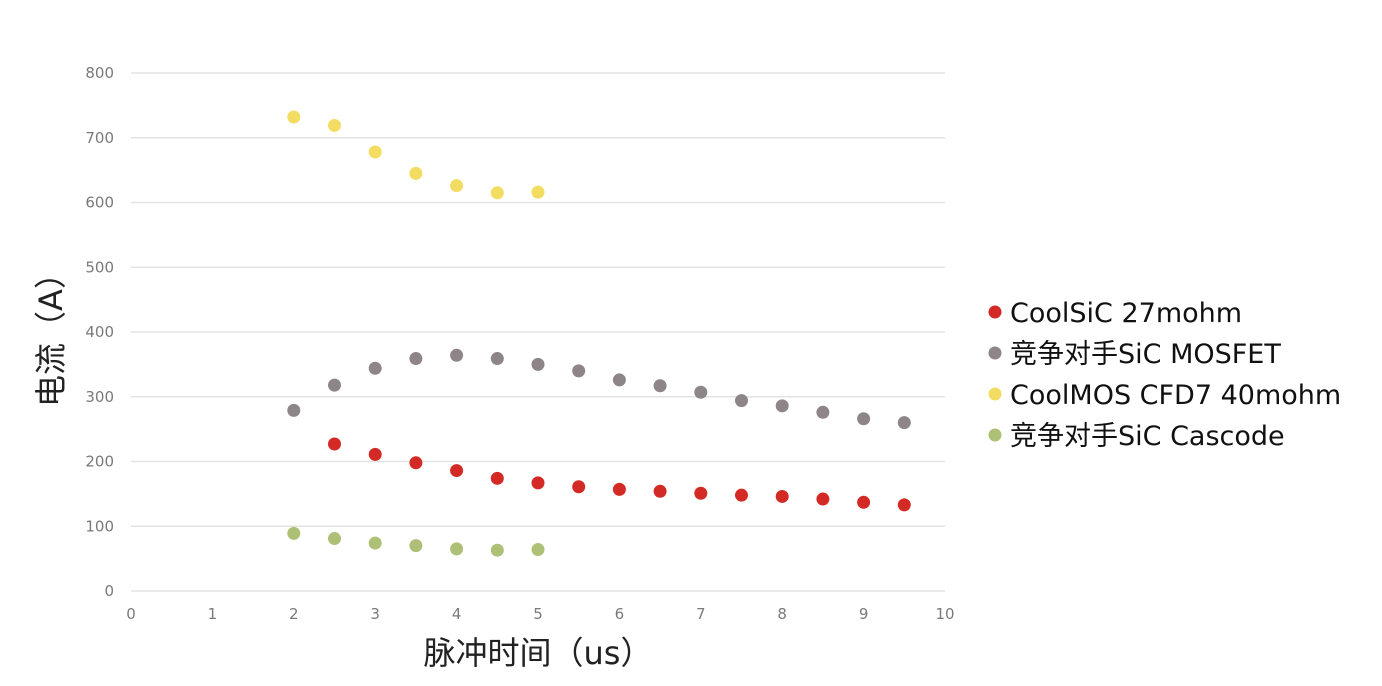  I want to click on x-tick-label: 2, so click(294, 614).